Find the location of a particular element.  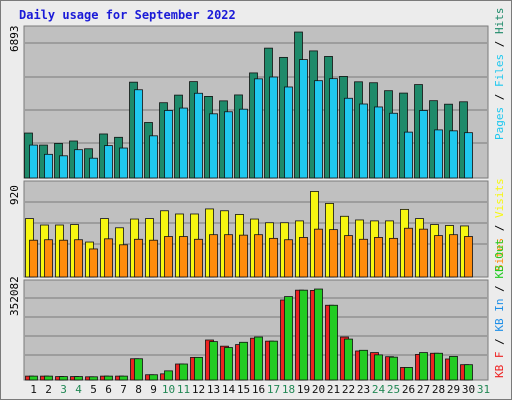

legend-item: Visits is located at coordinates (499, 198).